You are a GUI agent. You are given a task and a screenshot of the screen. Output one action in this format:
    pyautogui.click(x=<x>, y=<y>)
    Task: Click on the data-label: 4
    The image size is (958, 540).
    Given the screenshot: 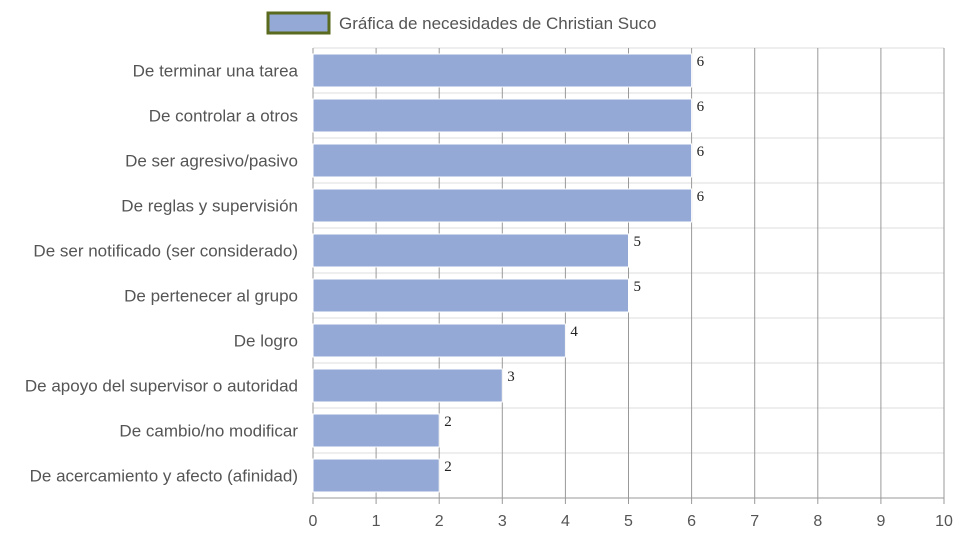 What is the action you would take?
    pyautogui.click(x=574, y=332)
    